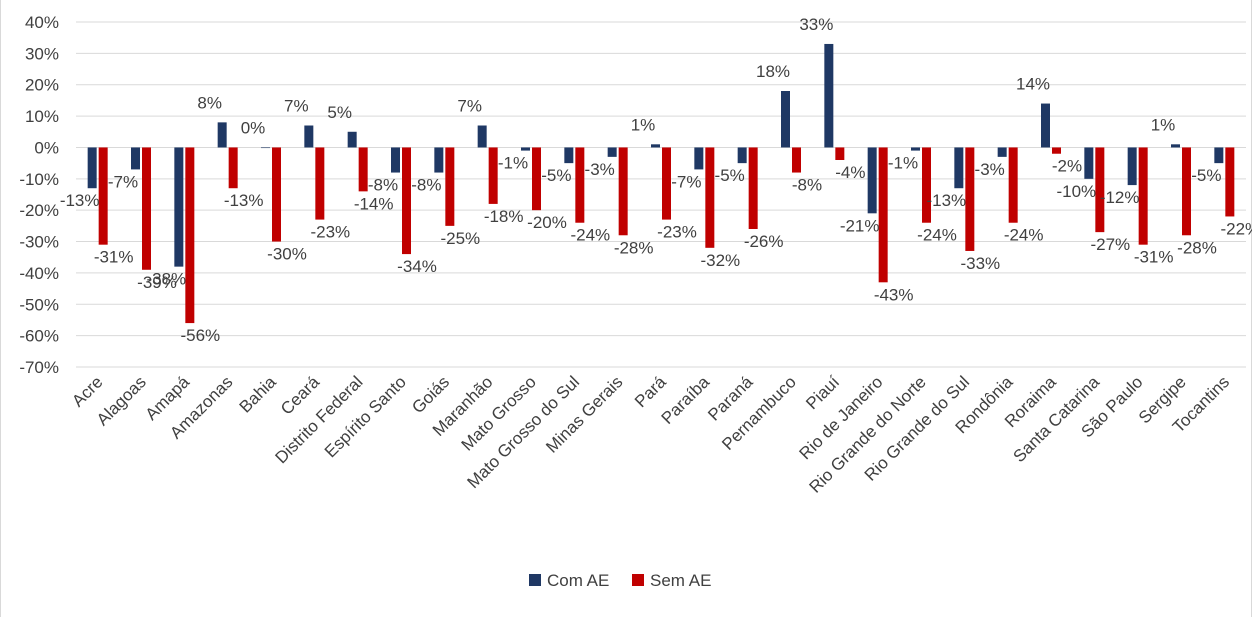 The image size is (1252, 617). What do you see at coordinates (980, 263) in the screenshot?
I see `data-label: -33%` at bounding box center [980, 263].